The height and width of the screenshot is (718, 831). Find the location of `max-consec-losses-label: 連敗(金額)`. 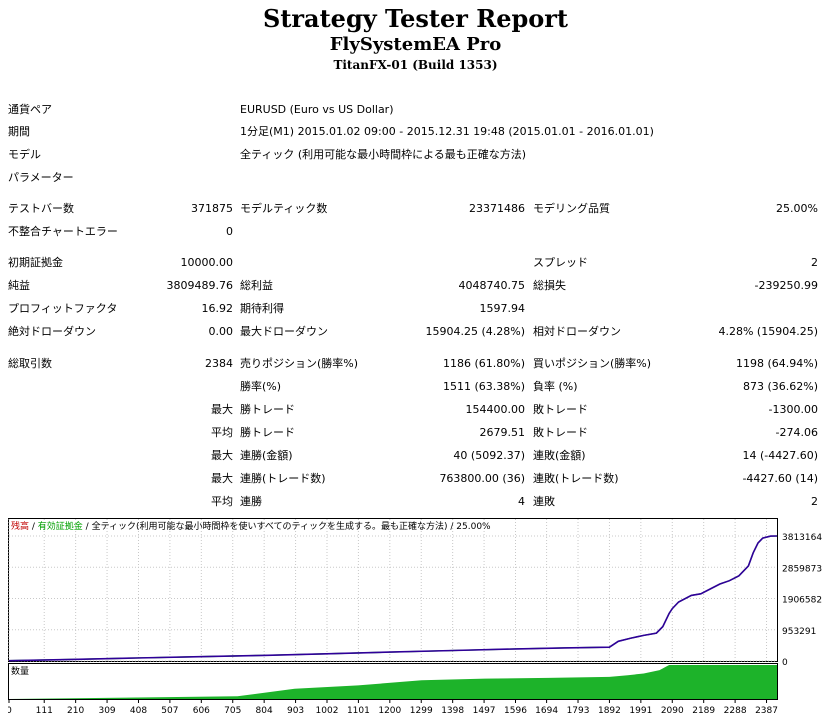

max-consec-losses-label: 連敗(金額) is located at coordinates (559, 455).